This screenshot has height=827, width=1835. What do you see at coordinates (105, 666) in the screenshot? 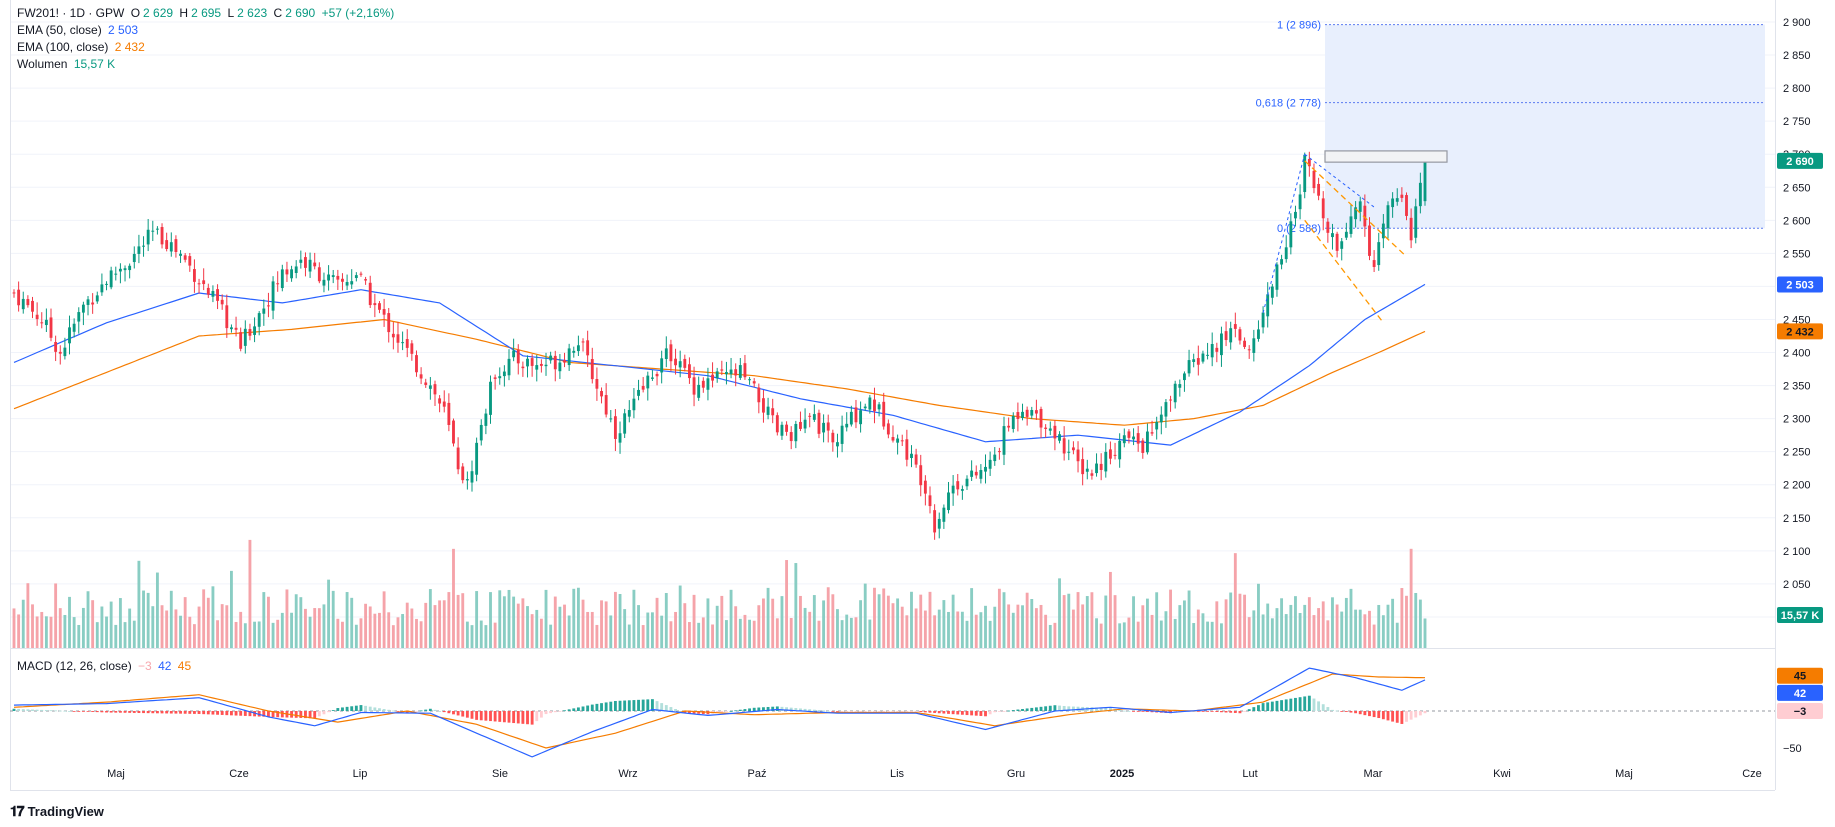
I see `macd-legend: MACD (12, 26, close) −3 42 45` at bounding box center [105, 666].